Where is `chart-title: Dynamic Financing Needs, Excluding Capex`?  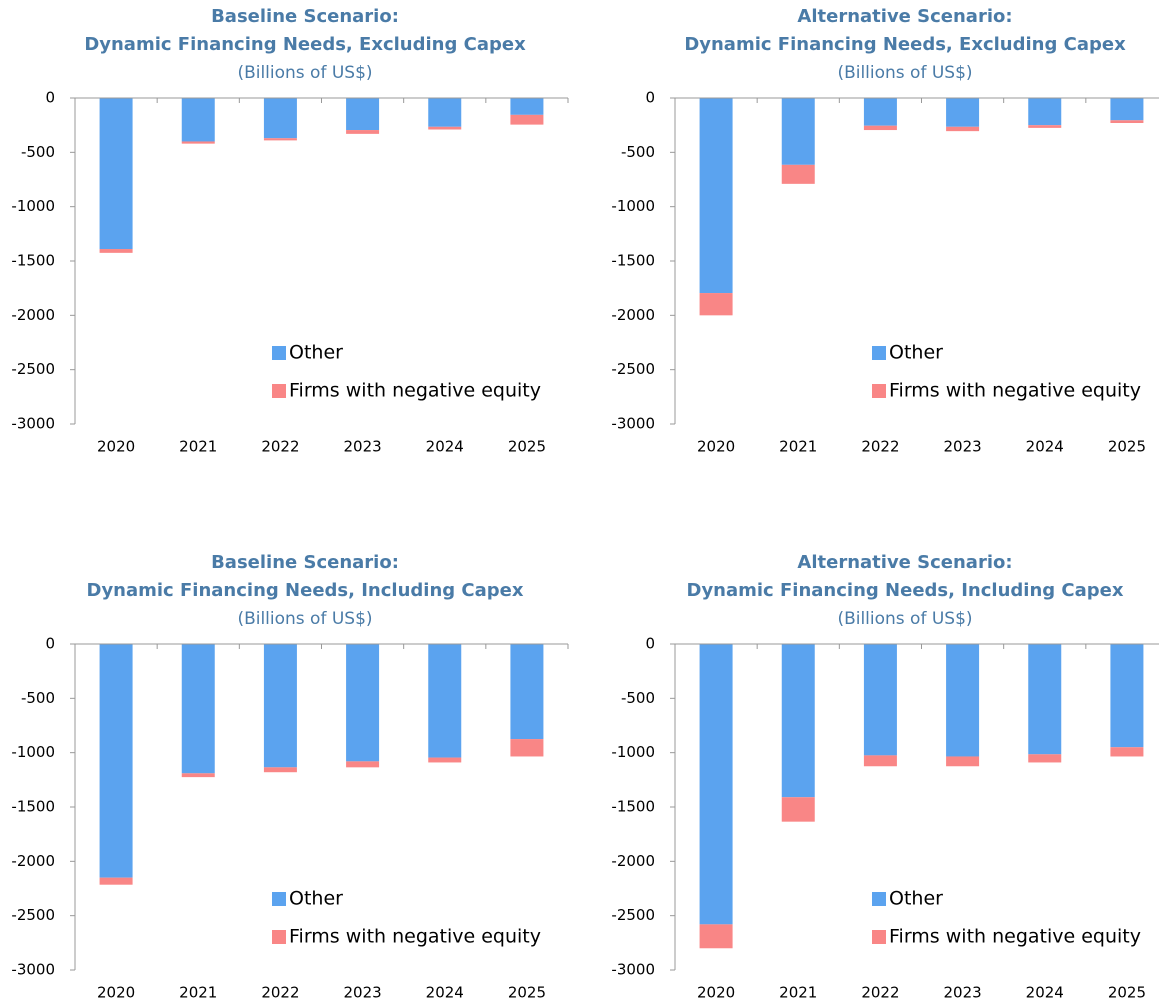 chart-title: Dynamic Financing Needs, Excluding Capex is located at coordinates (905, 44).